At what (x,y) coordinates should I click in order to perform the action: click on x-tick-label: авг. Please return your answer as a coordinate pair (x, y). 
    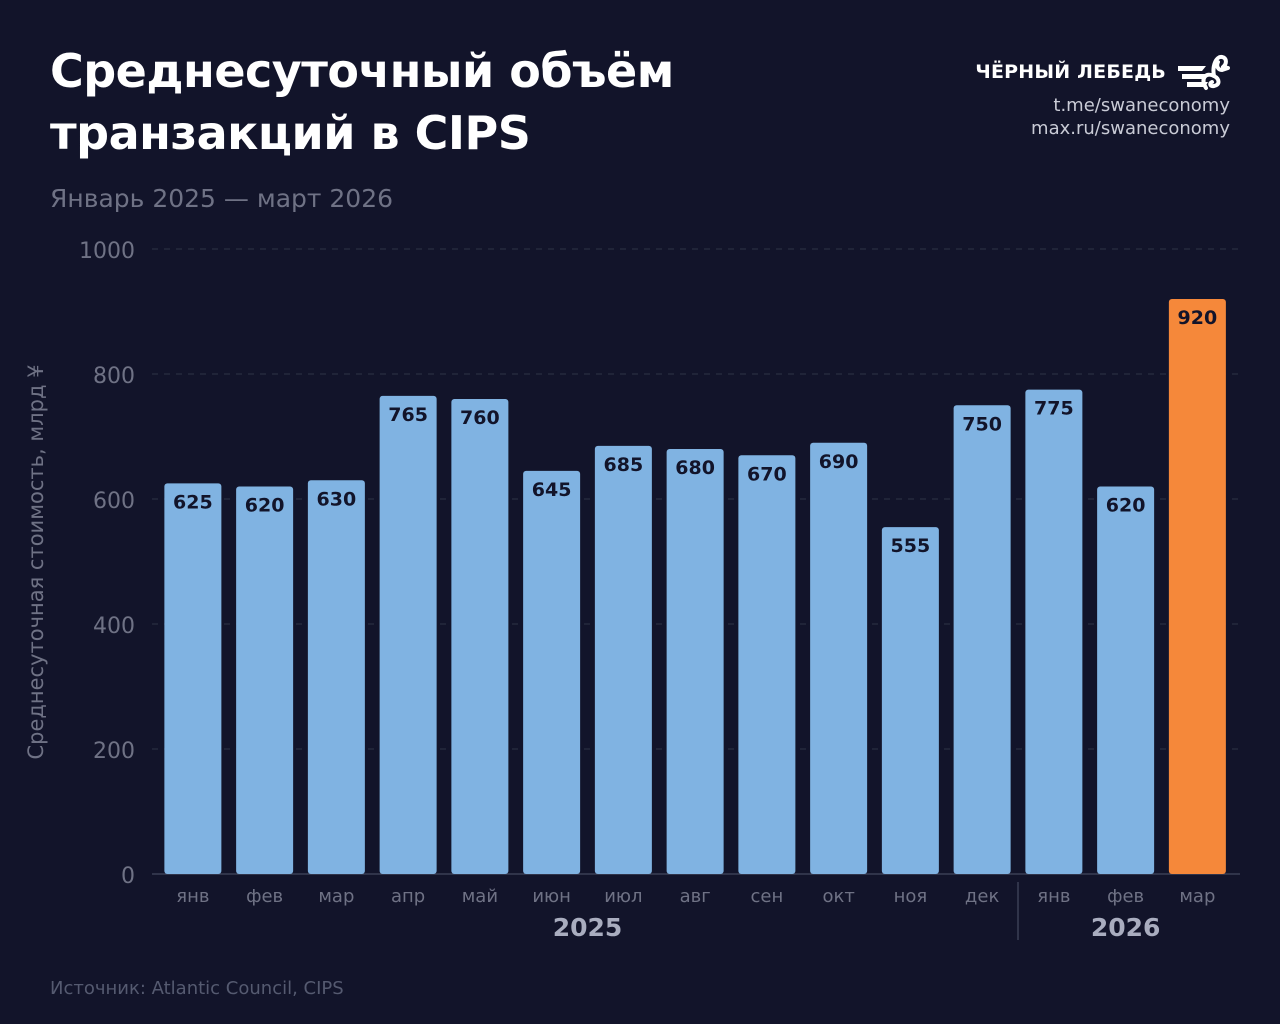
    Looking at the image, I should click on (695, 896).